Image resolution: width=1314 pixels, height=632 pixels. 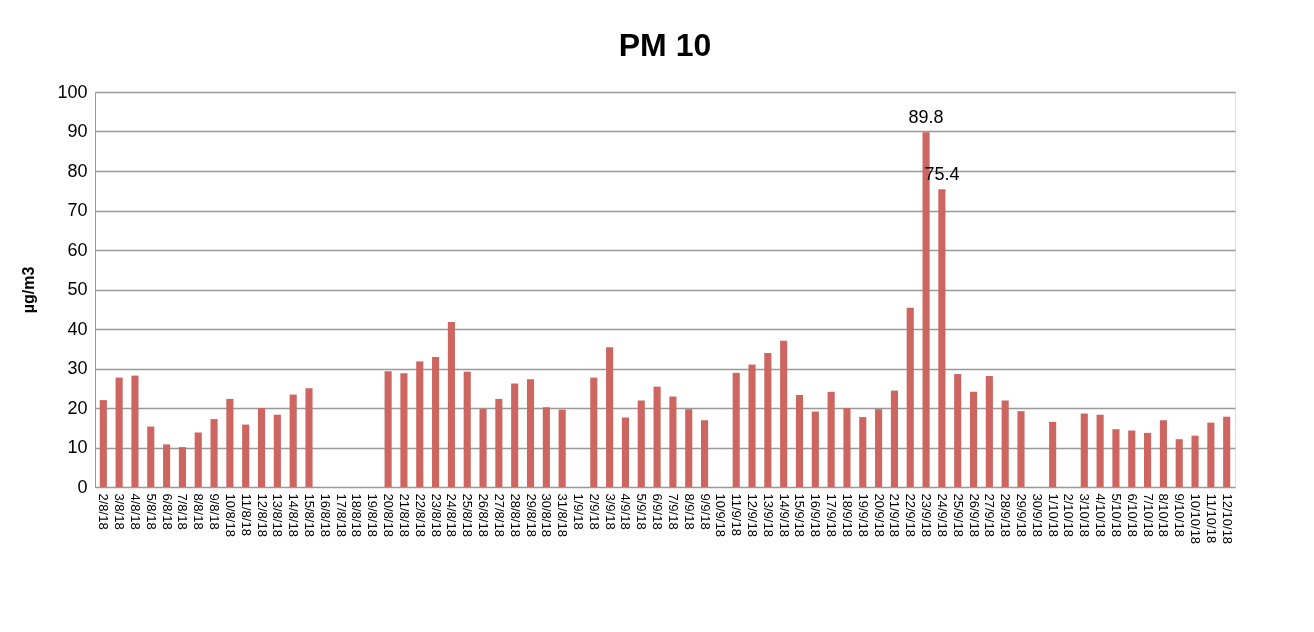 I want to click on x-tick-label: 5/8/18, so click(x=151, y=511).